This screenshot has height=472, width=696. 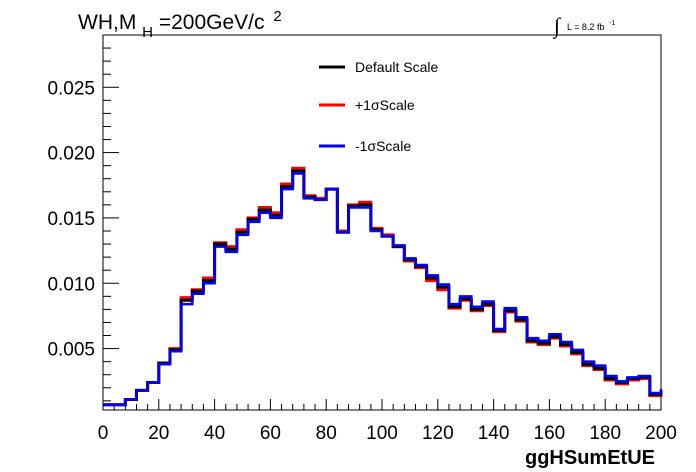 I want to click on legend-label-1: +1σScale, so click(x=385, y=105).